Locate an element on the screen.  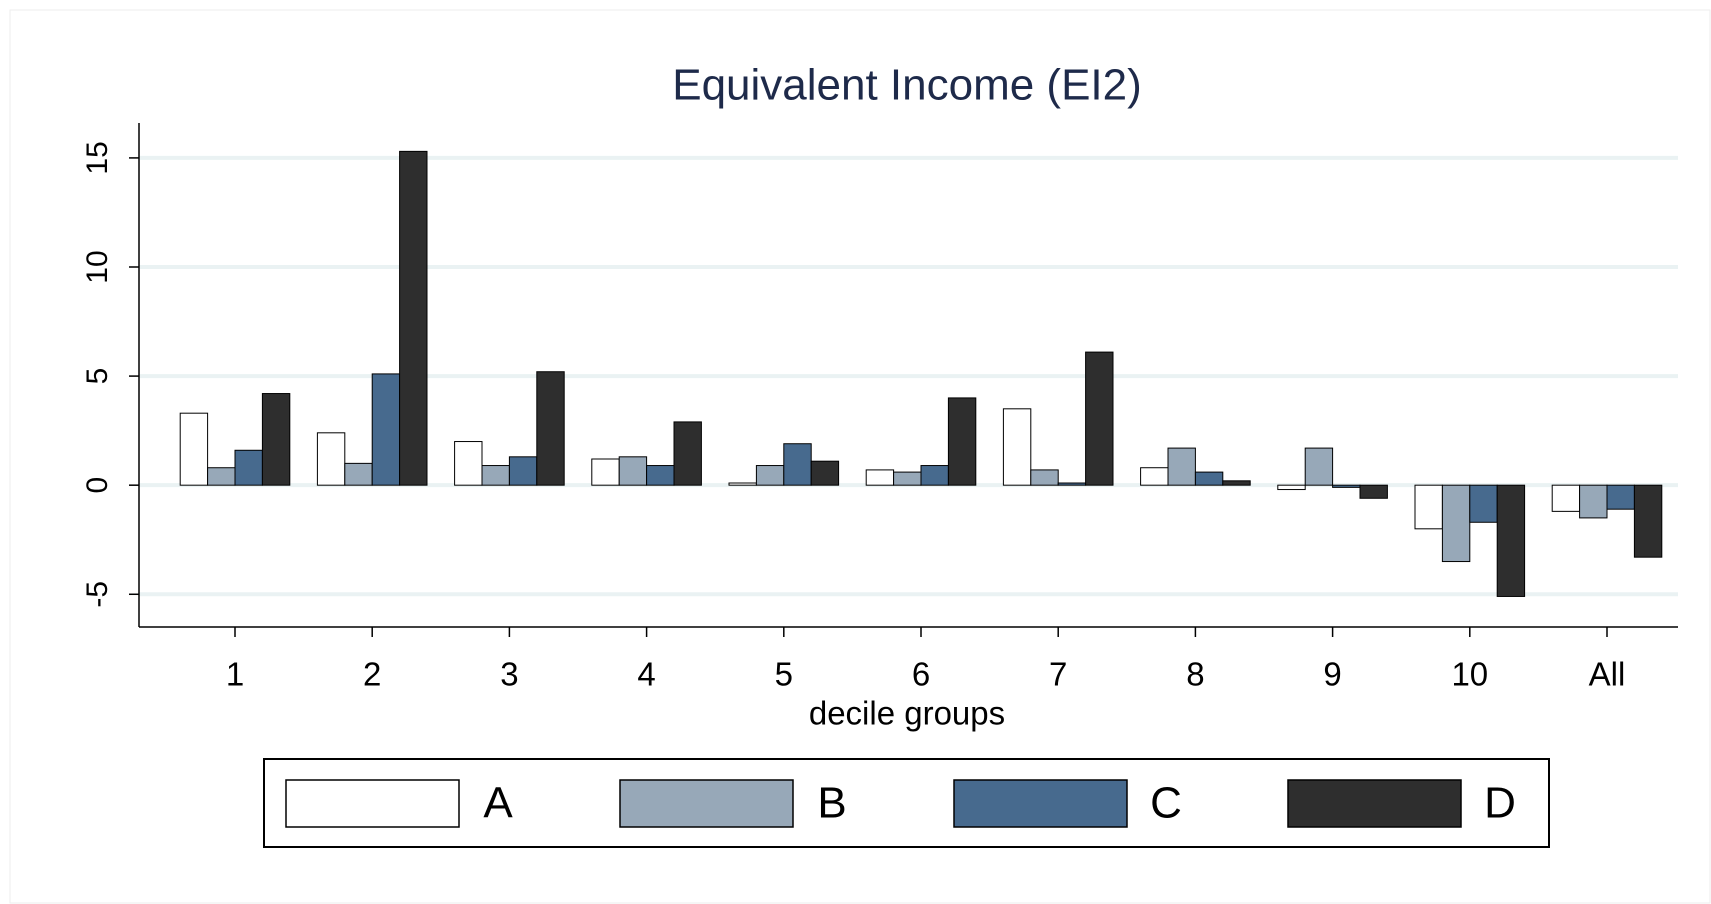
x-tick-label: 6 is located at coordinates (921, 674).